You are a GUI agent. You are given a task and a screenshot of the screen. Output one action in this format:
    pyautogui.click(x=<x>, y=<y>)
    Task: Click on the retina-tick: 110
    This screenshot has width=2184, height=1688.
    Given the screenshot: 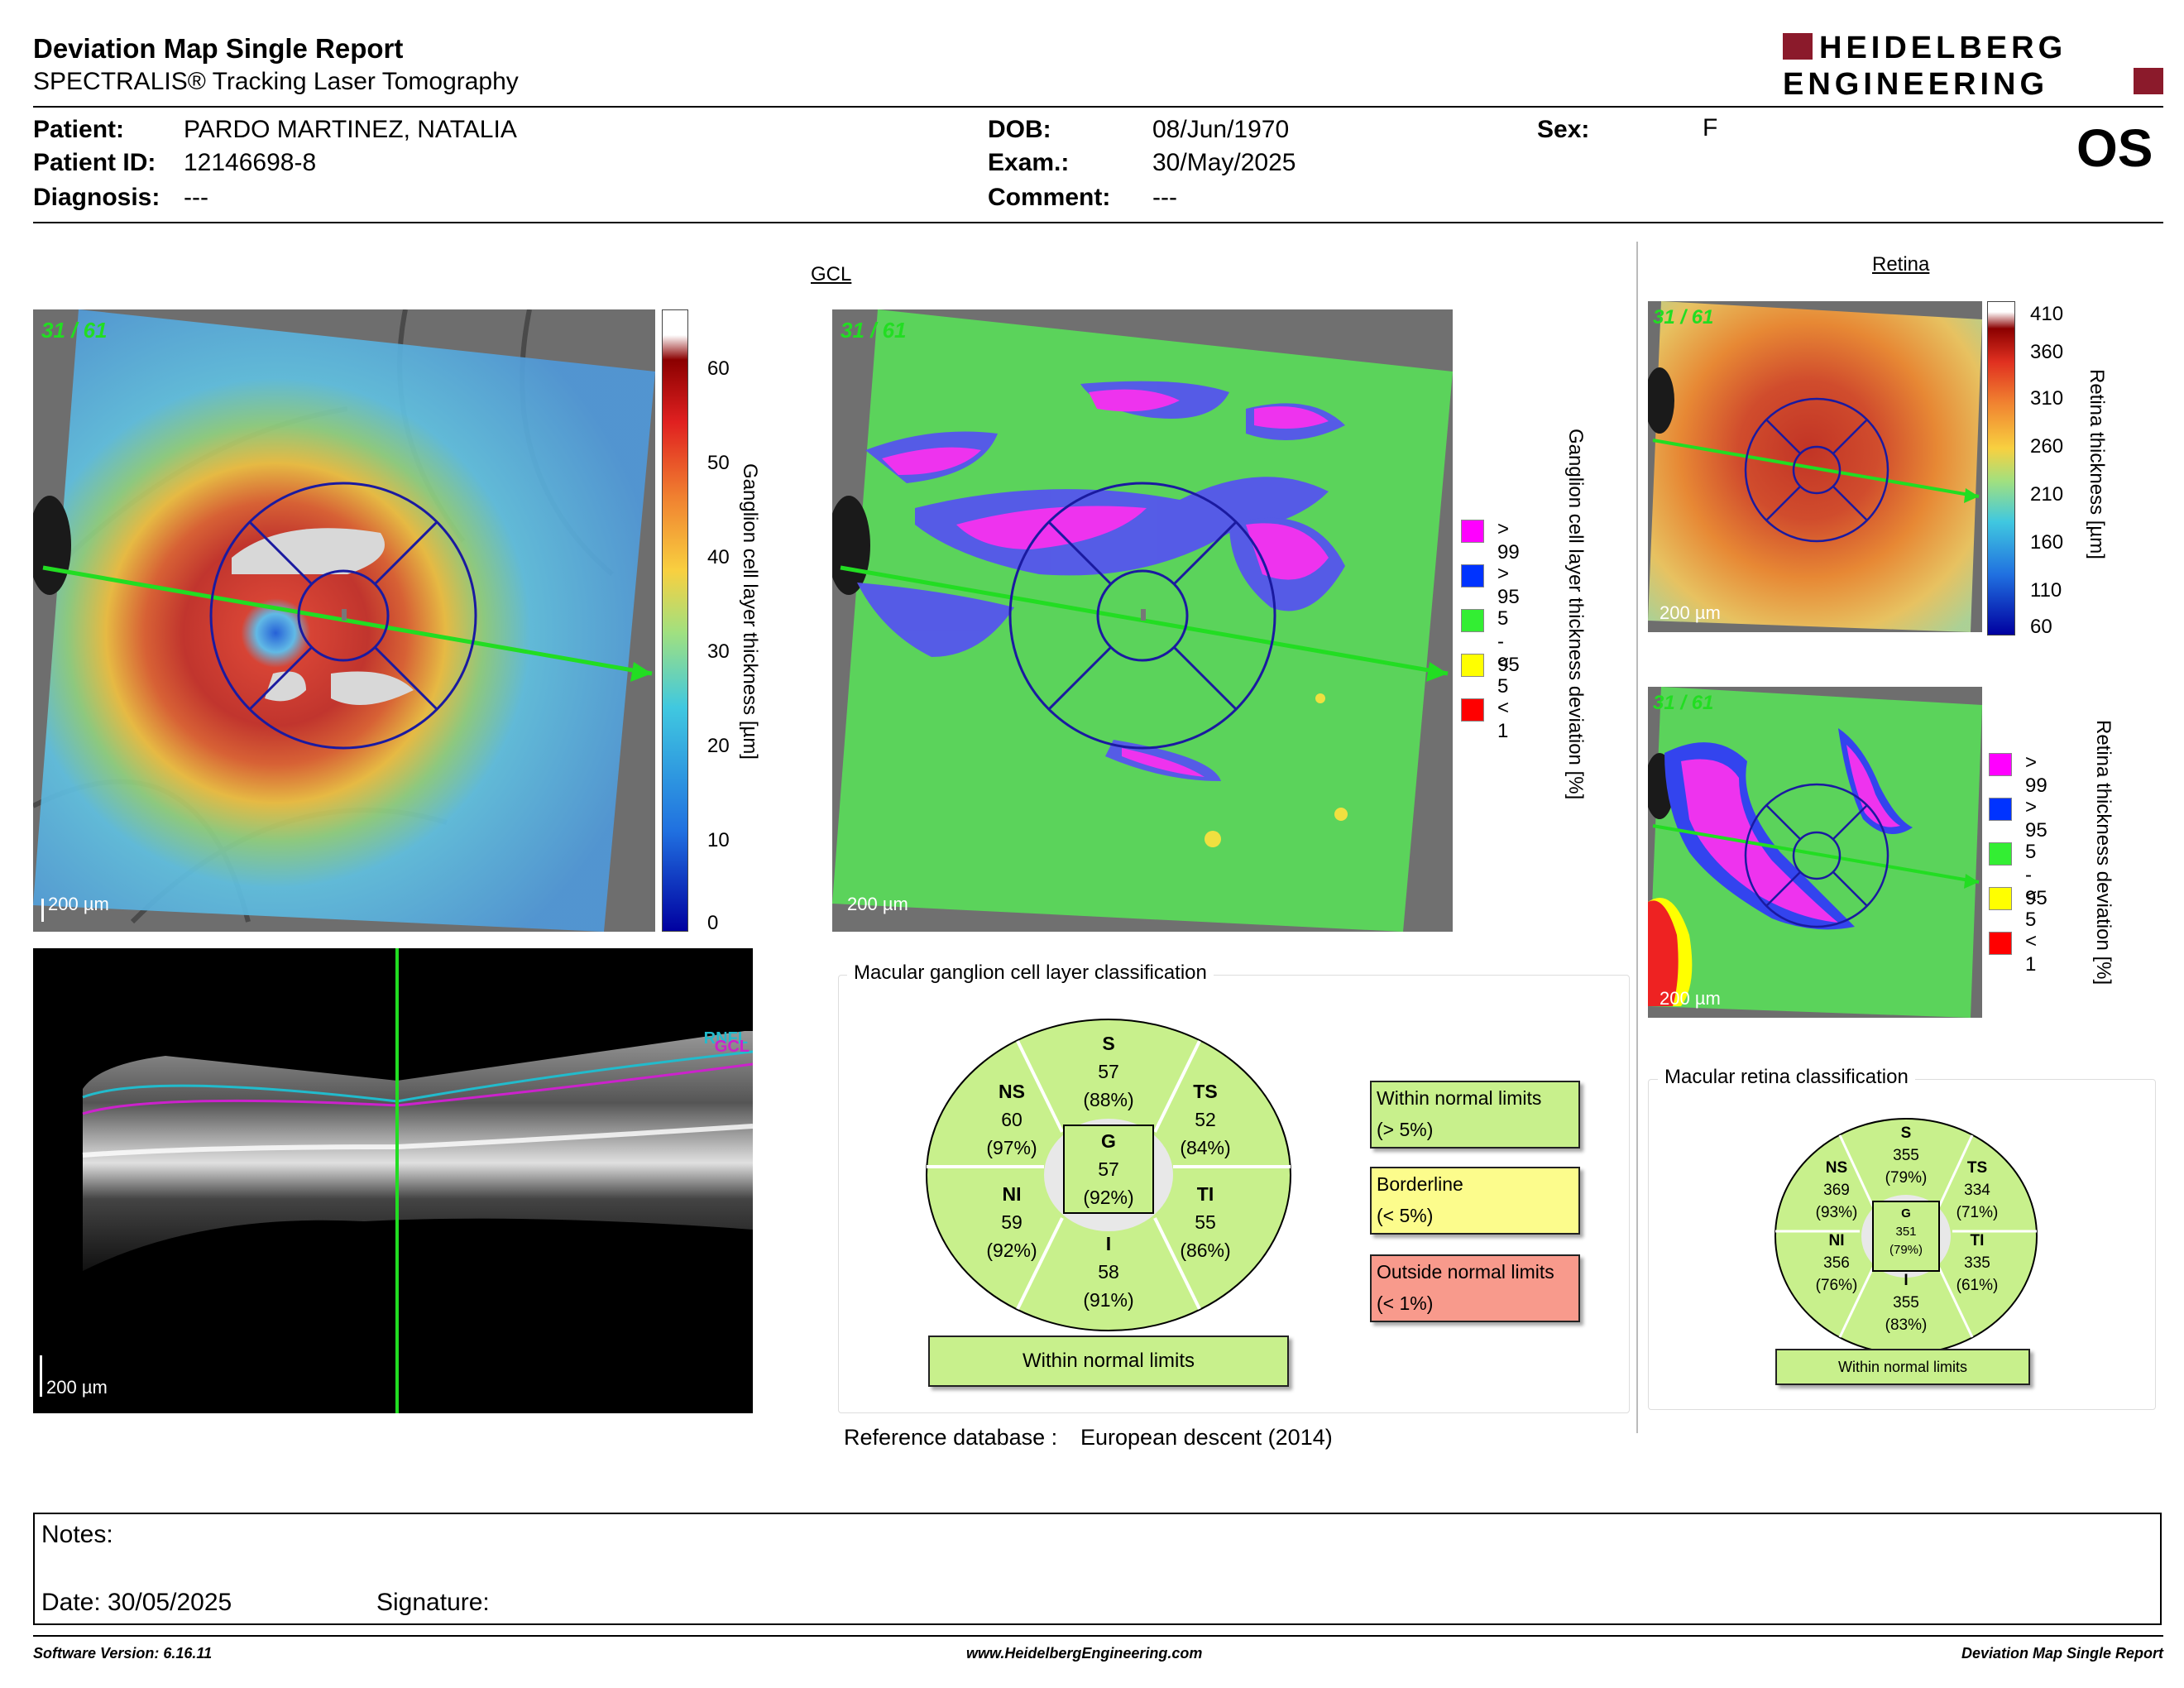 What is the action you would take?
    pyautogui.click(x=2046, y=590)
    